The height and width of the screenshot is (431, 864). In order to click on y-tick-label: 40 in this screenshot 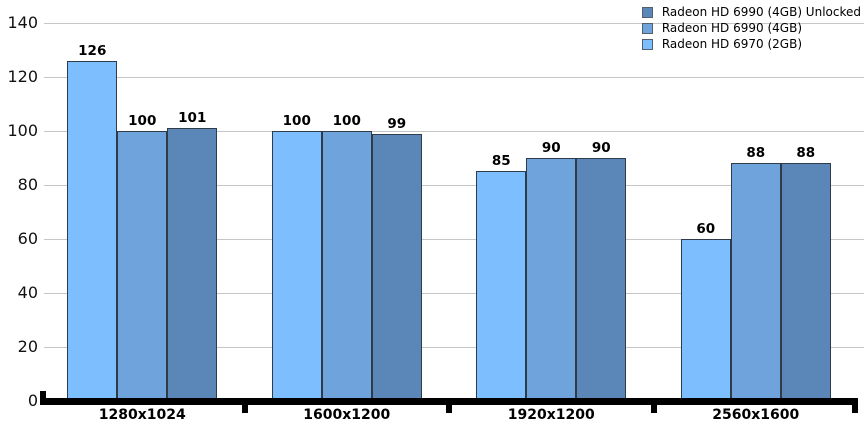, I will do `click(27, 292)`.